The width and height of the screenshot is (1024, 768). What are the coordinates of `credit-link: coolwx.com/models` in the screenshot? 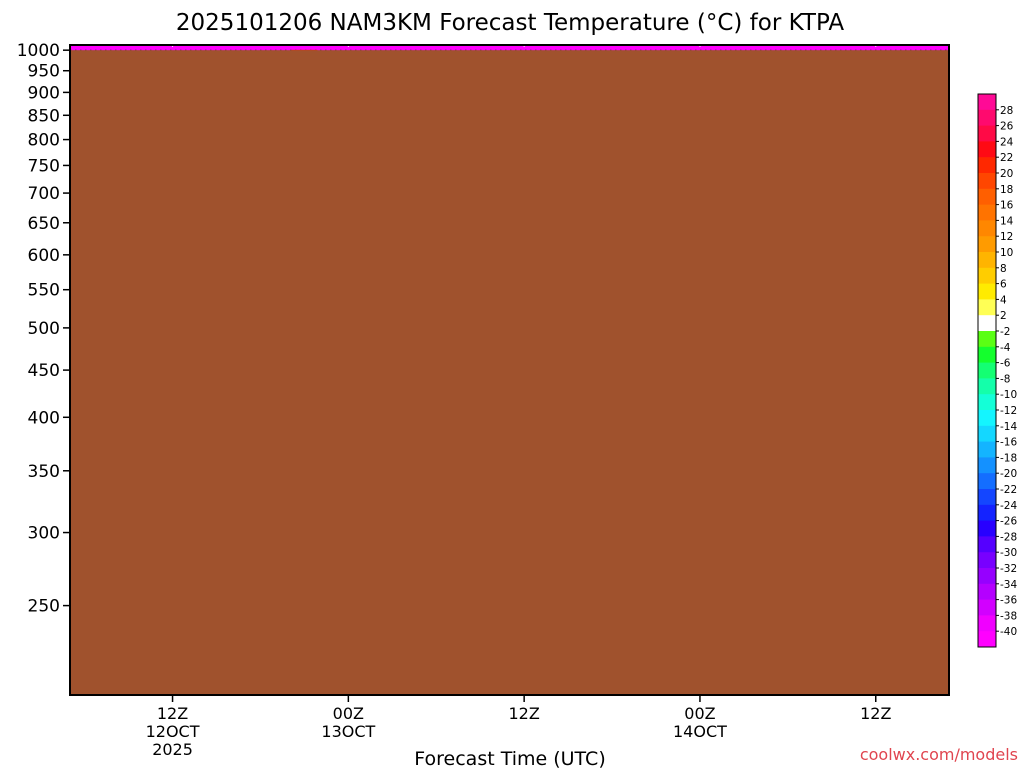 It's located at (939, 754).